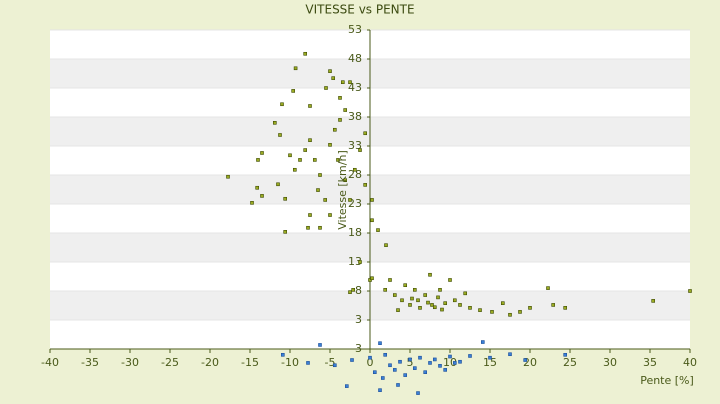 The width and height of the screenshot is (720, 404). I want to click on x-tick-label: 10, so click(450, 362).